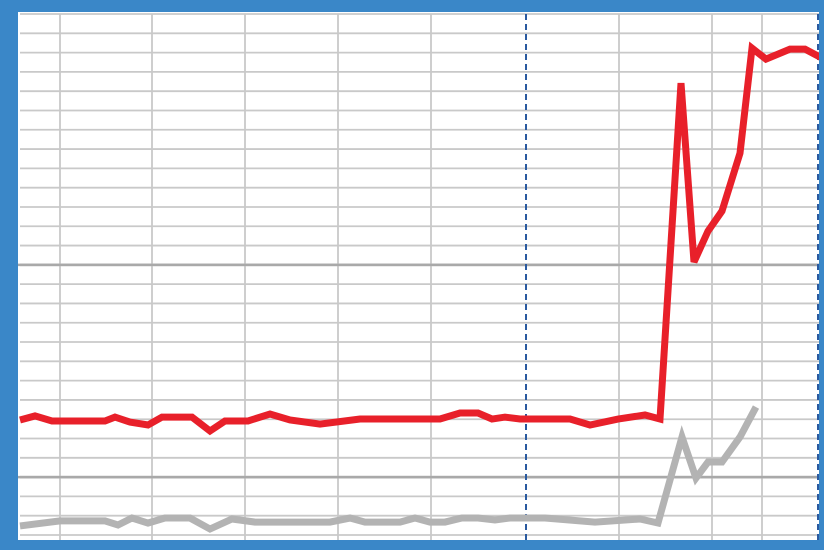 The image size is (824, 550). I want to click on frame-left, so click(9, 275).